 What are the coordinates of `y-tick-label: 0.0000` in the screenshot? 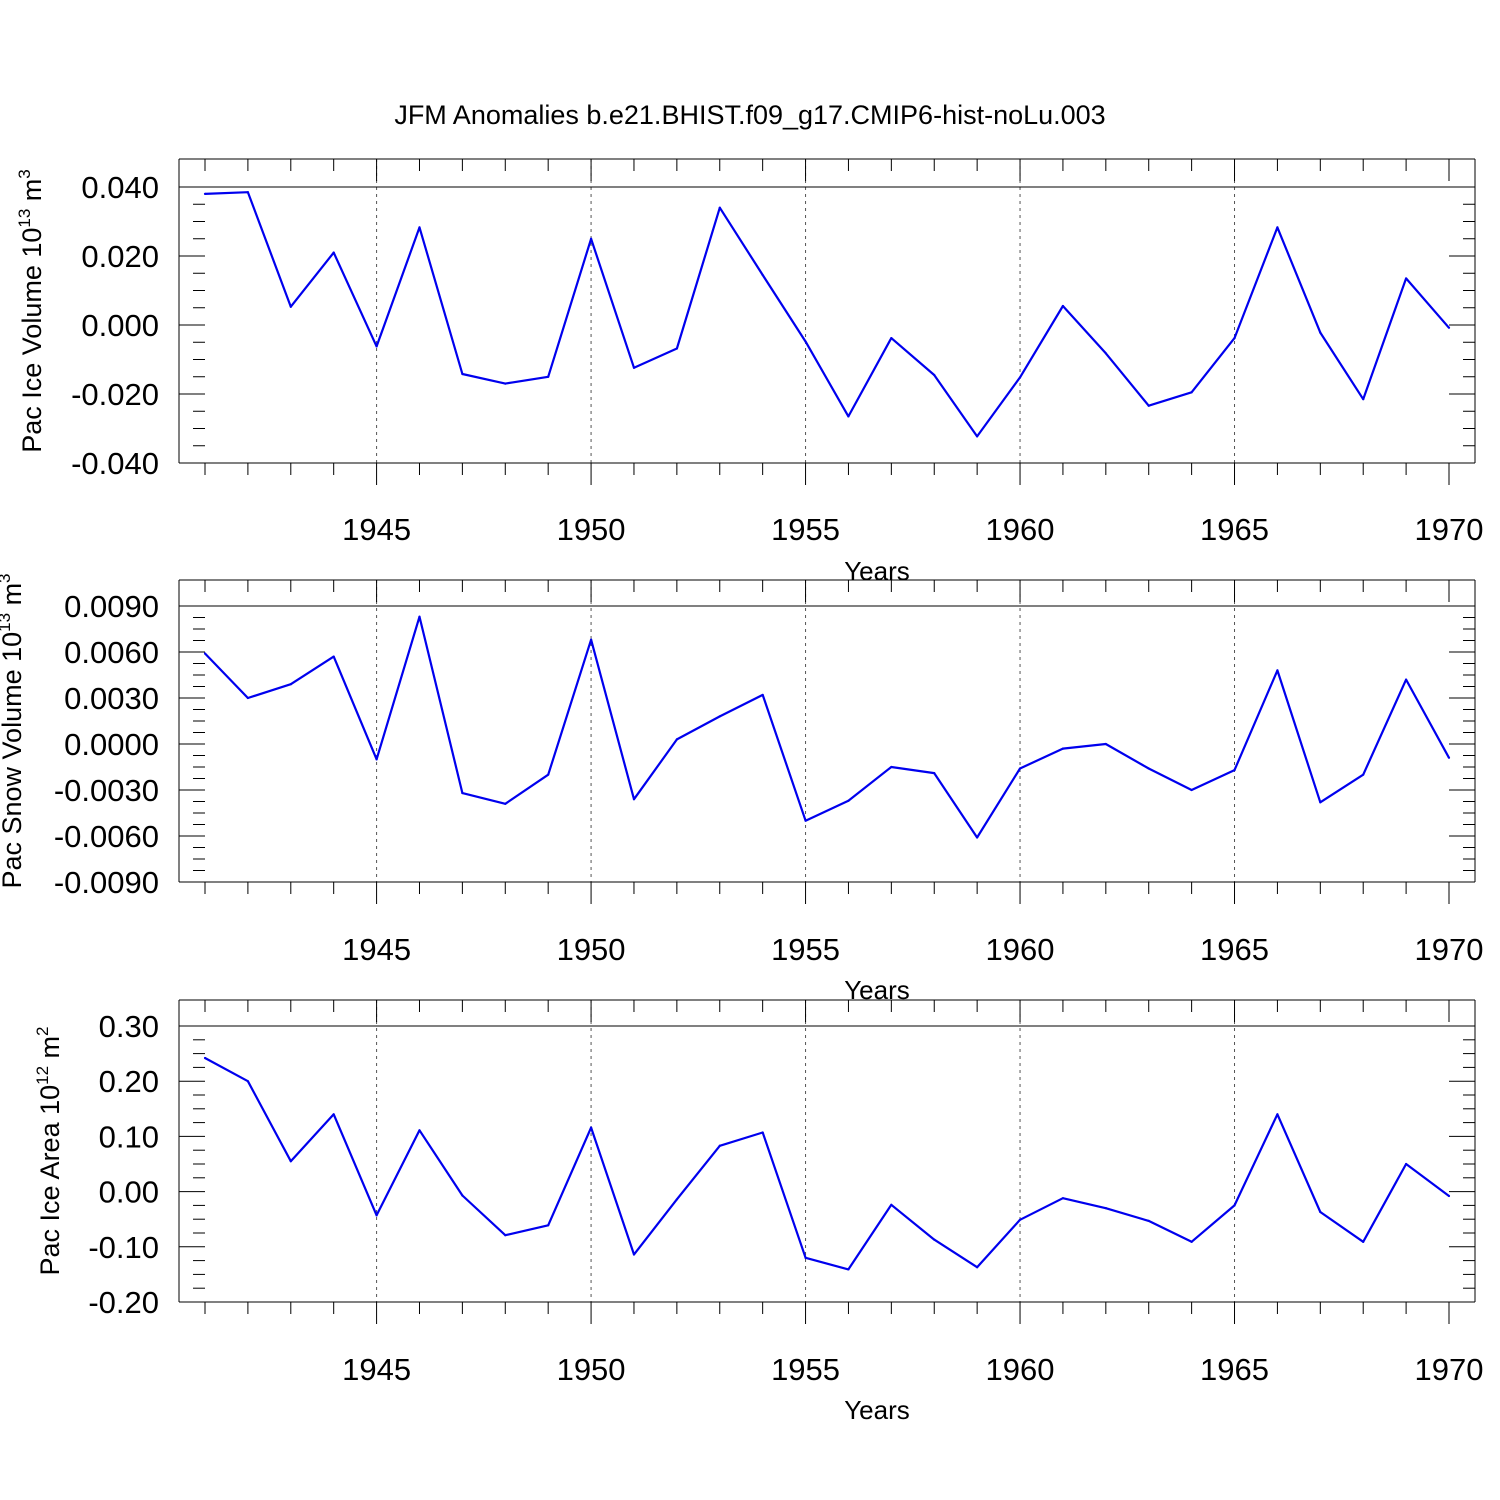 It's located at (111, 744).